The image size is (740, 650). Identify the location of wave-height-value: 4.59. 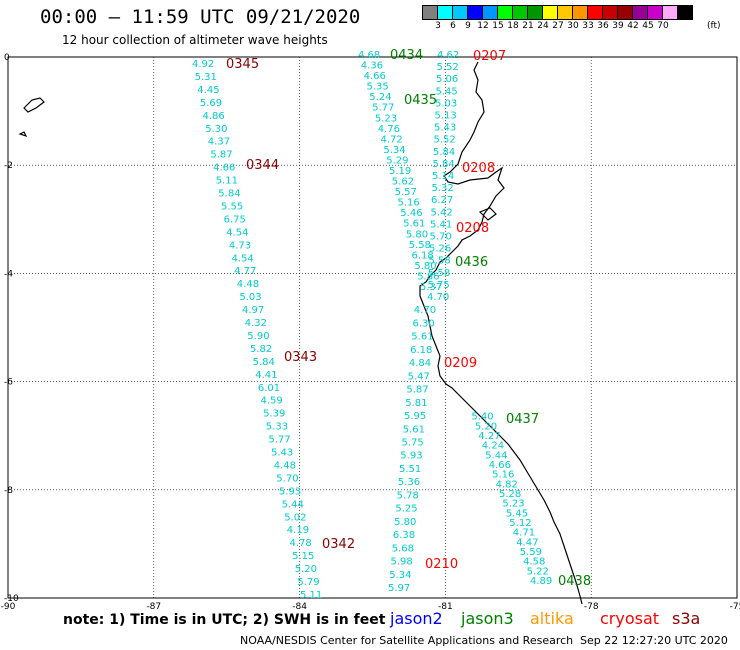
(272, 401).